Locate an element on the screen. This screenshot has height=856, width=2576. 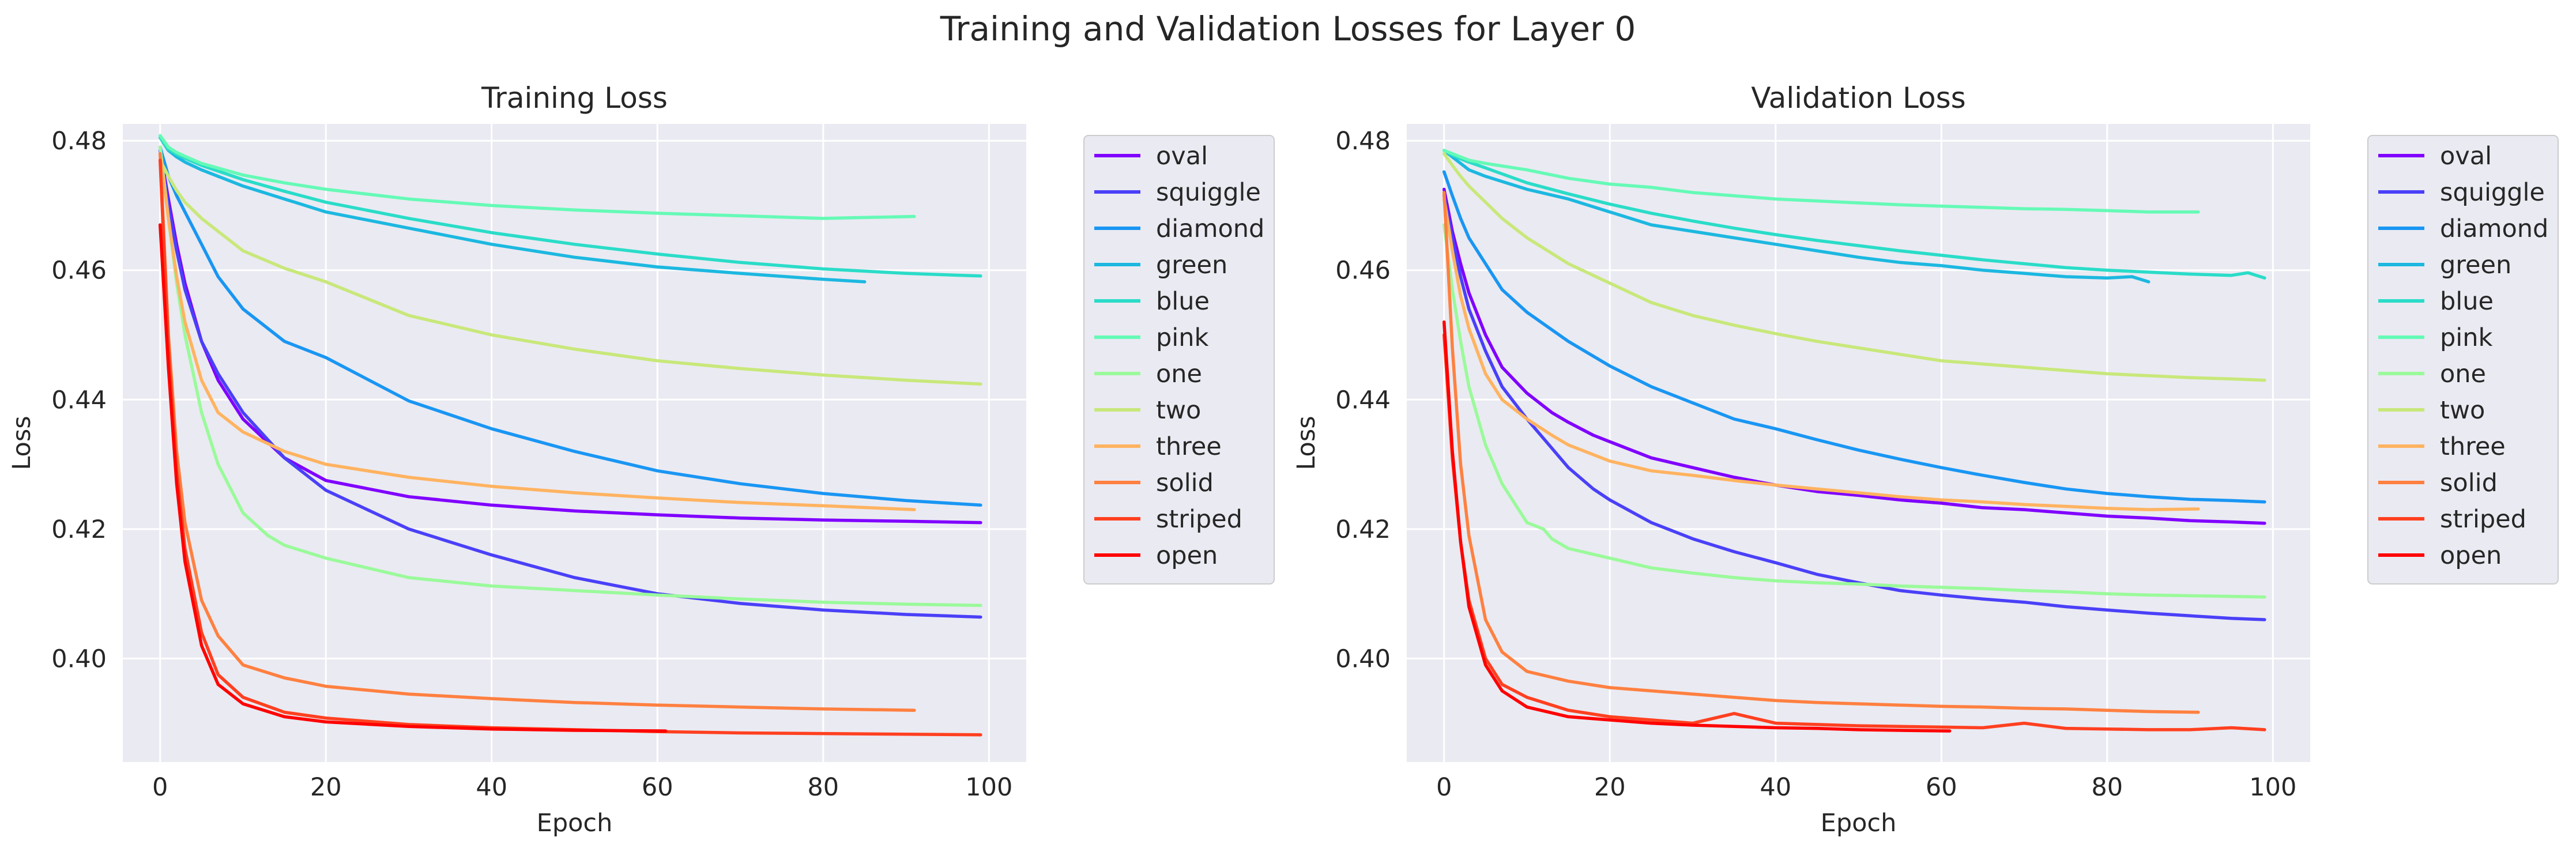
axes-title: Training Loss is located at coordinates (574, 98).